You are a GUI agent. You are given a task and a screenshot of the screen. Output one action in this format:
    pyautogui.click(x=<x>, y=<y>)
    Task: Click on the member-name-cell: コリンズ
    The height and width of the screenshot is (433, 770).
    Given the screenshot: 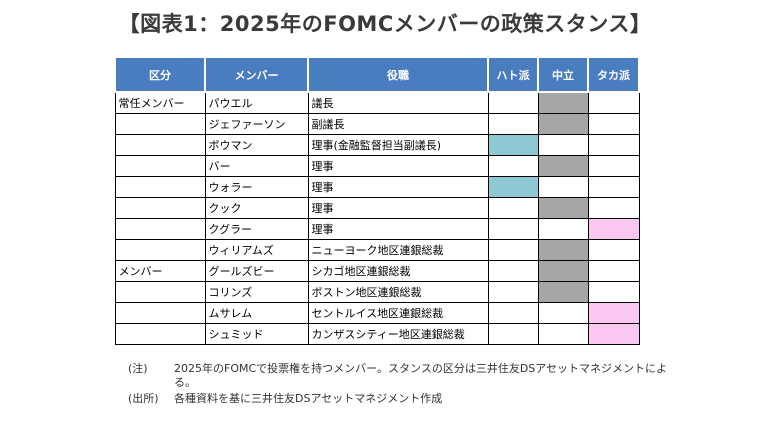 What is the action you would take?
    pyautogui.click(x=256, y=292)
    